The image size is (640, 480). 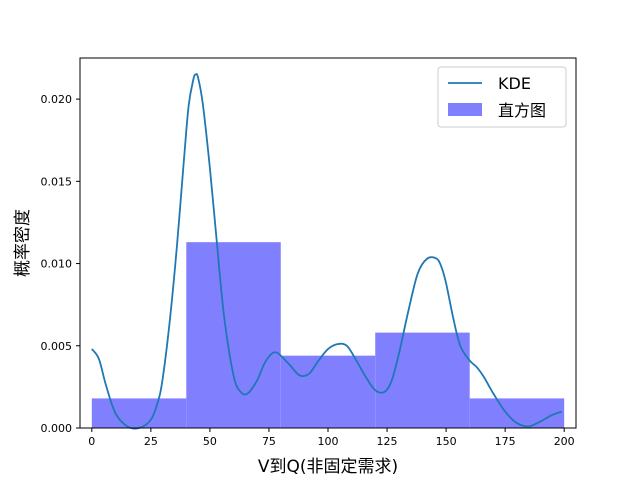 What do you see at coordinates (514, 83) in the screenshot?
I see `legend-kde-label: KDE` at bounding box center [514, 83].